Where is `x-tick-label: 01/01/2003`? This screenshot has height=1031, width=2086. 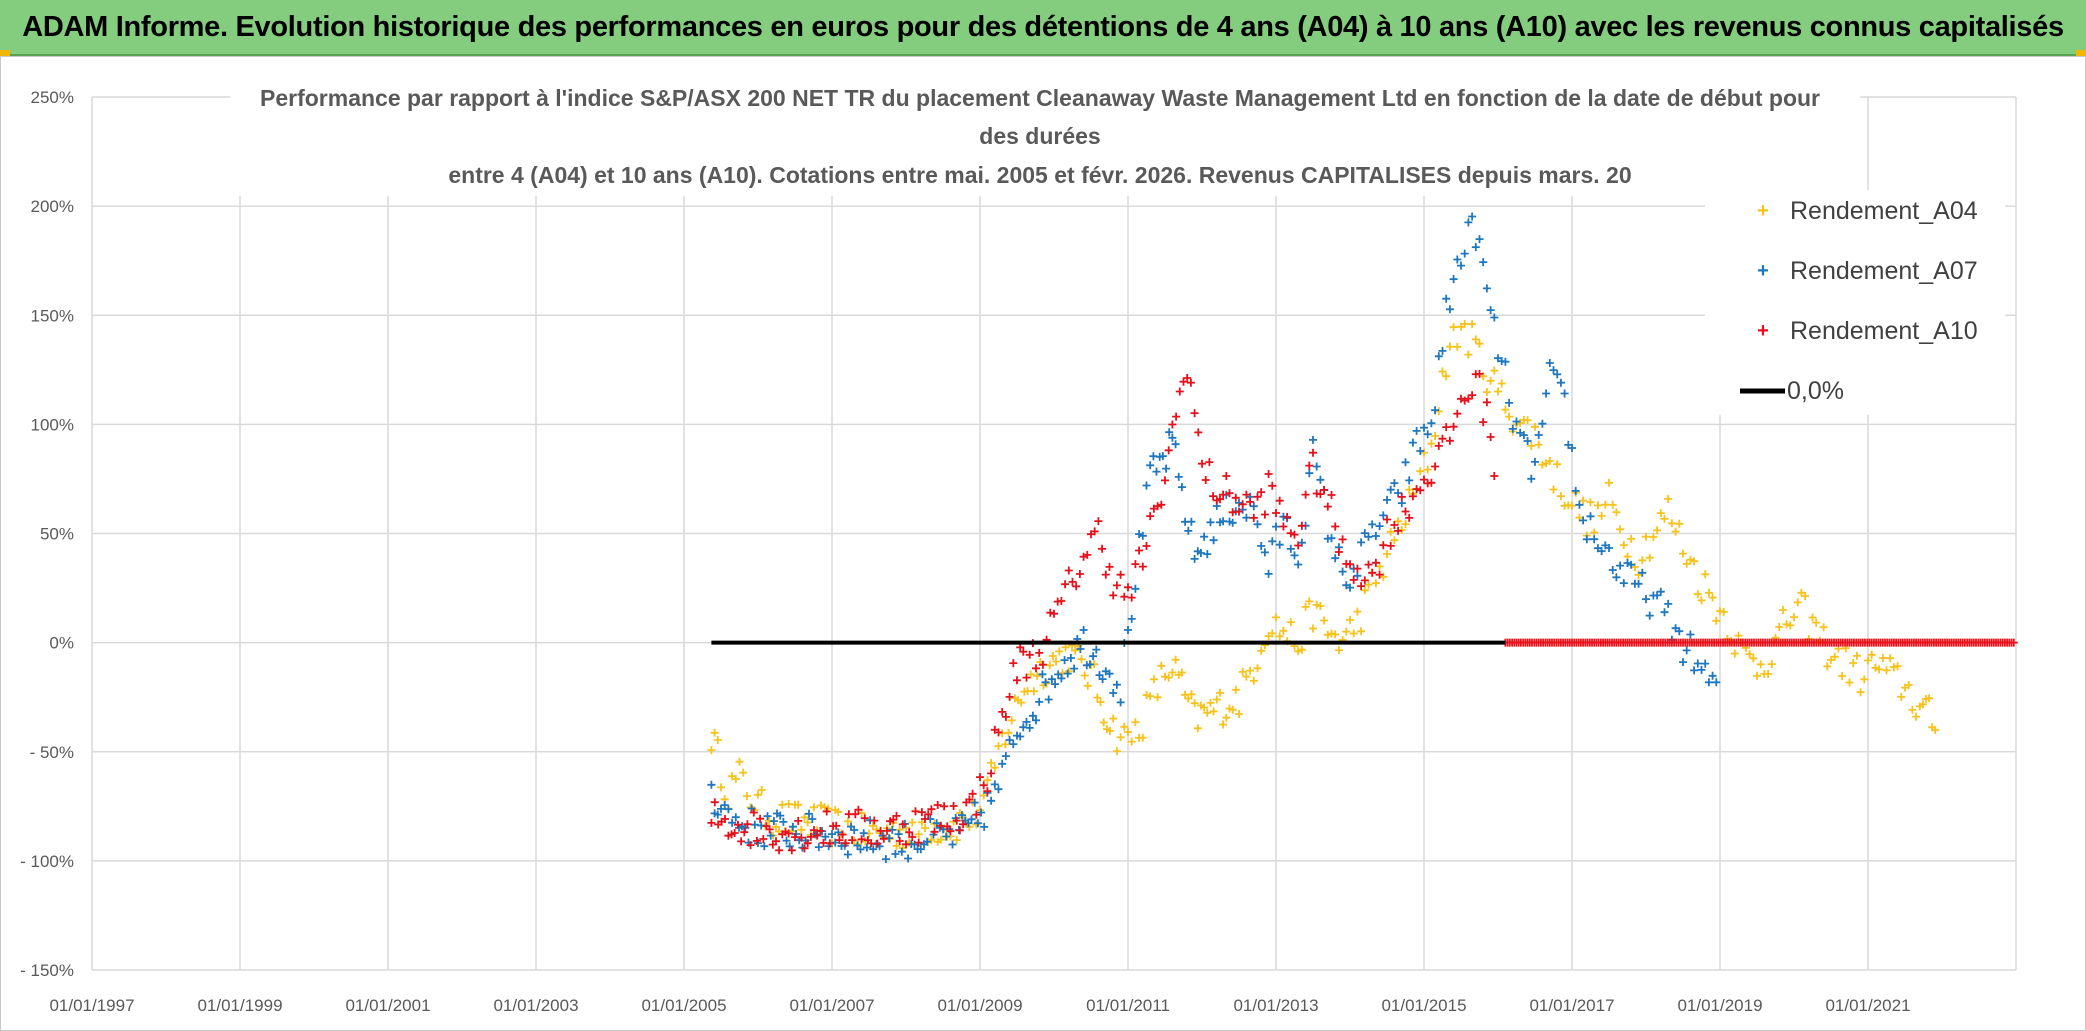
x-tick-label: 01/01/2003 is located at coordinates (535, 1005).